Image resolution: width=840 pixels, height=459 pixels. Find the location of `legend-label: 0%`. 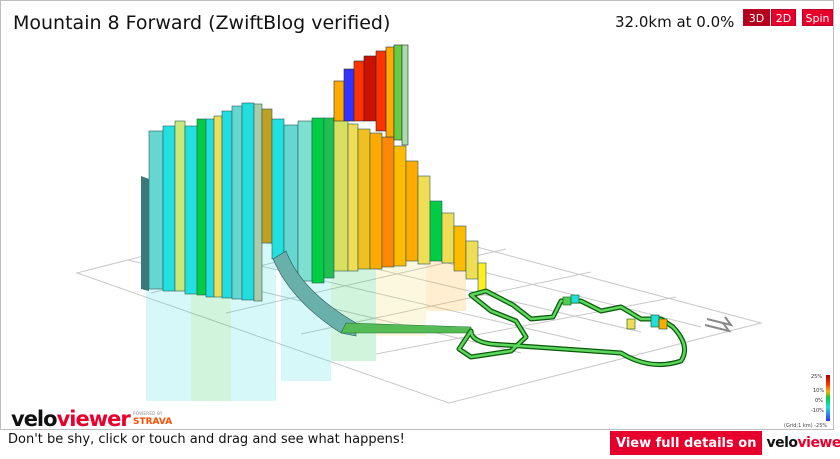

legend-label: 0% is located at coordinates (819, 401).